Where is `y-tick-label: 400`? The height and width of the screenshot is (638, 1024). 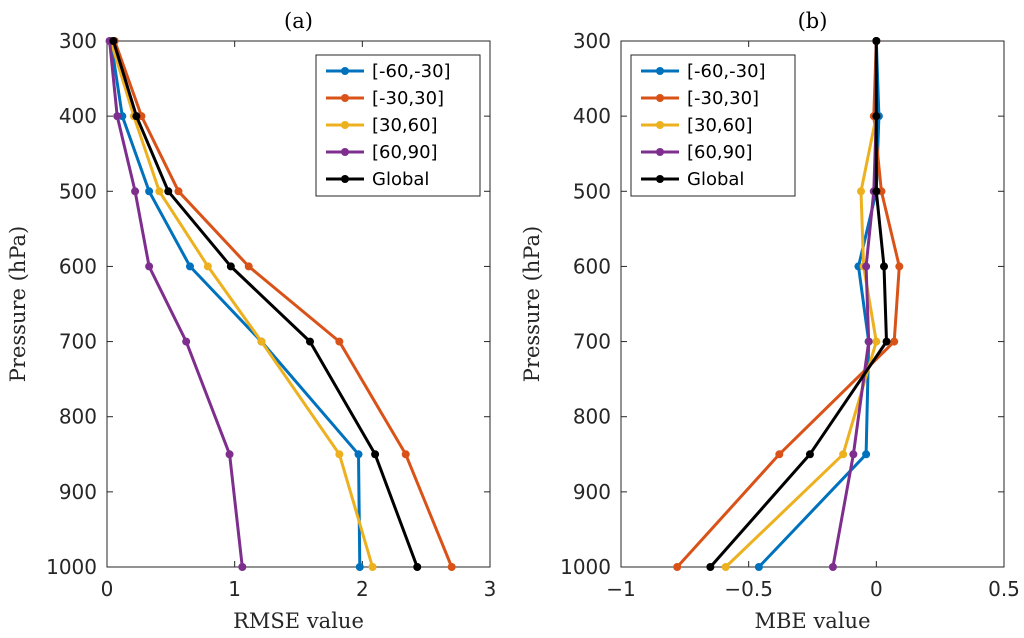 y-tick-label: 400 is located at coordinates (592, 116).